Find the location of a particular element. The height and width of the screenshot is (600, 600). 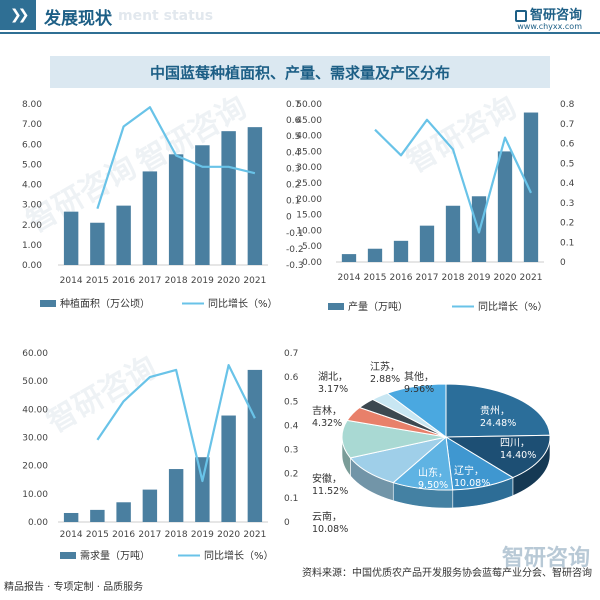

footer-logo: 智研咨询 is located at coordinates (545, 558).